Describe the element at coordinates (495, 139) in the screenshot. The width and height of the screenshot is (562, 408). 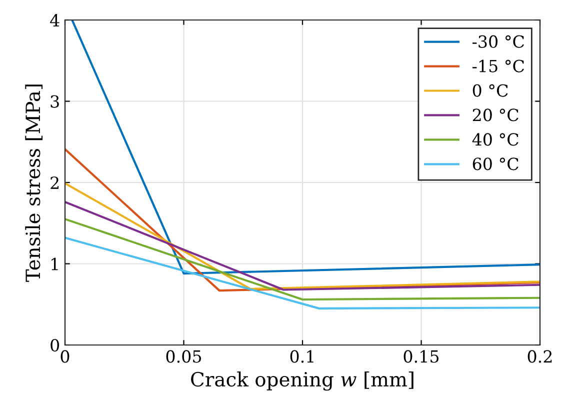
I see `legend-label: 40 °C` at that location.